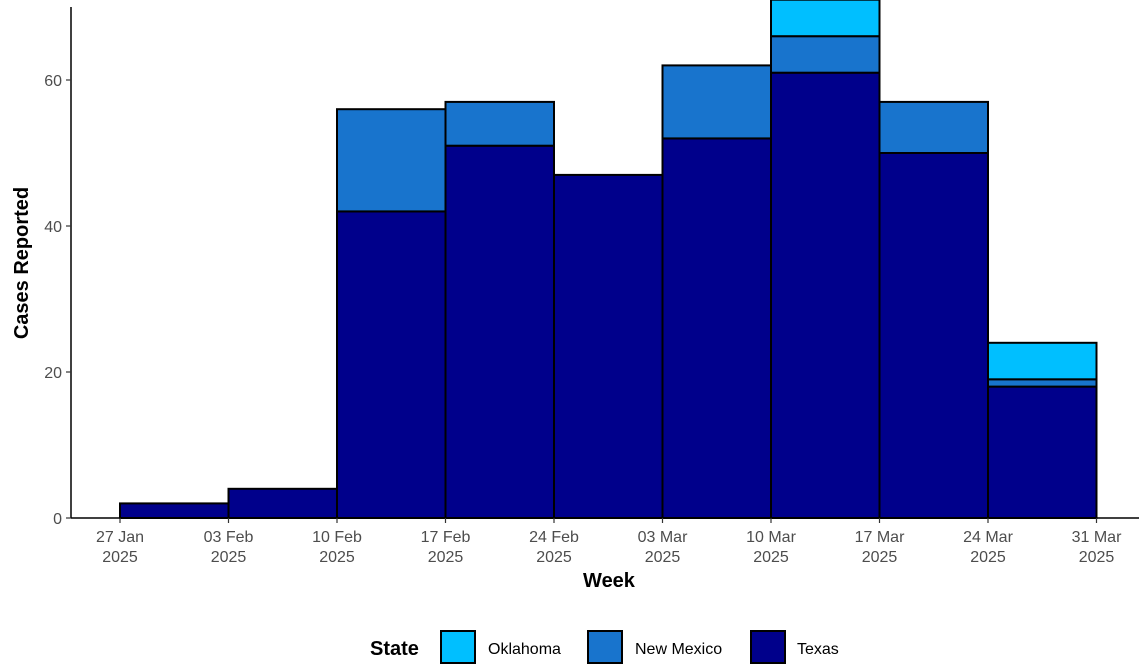 The width and height of the screenshot is (1139, 667). I want to click on legend: State Oklahoma New Mexico Texas, so click(604, 647).